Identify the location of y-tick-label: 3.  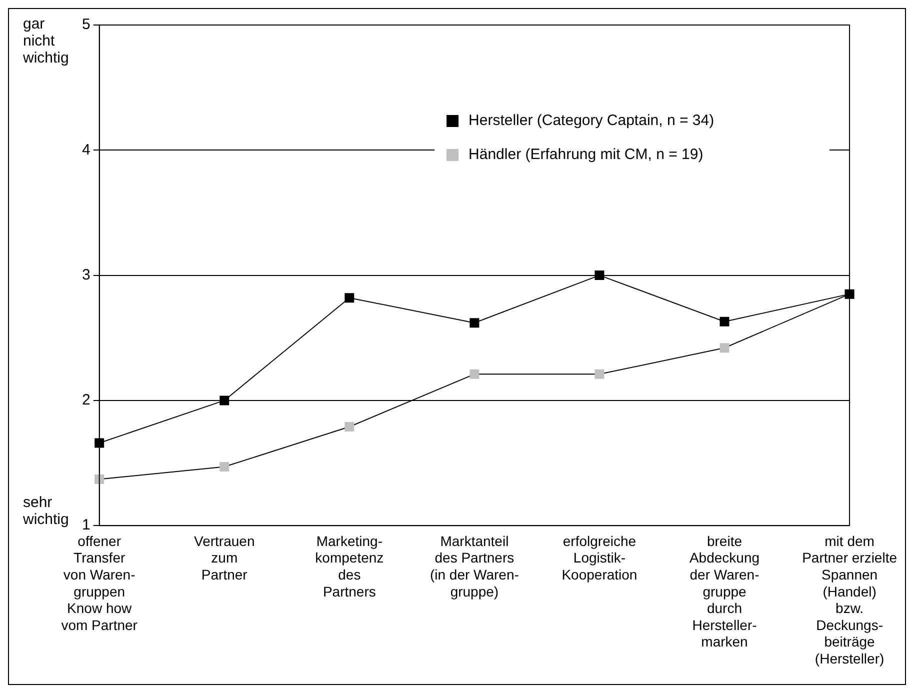
(86, 275).